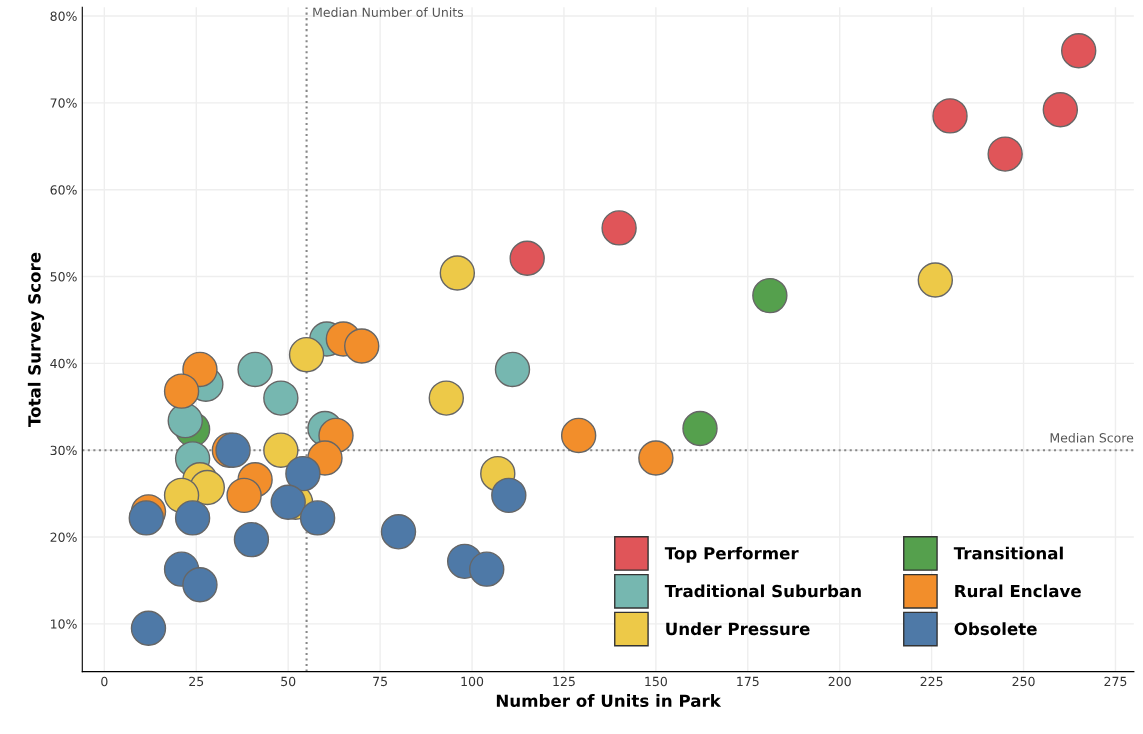  Describe the element at coordinates (731, 554) in the screenshot. I see `legend-label: Top Performer` at that location.